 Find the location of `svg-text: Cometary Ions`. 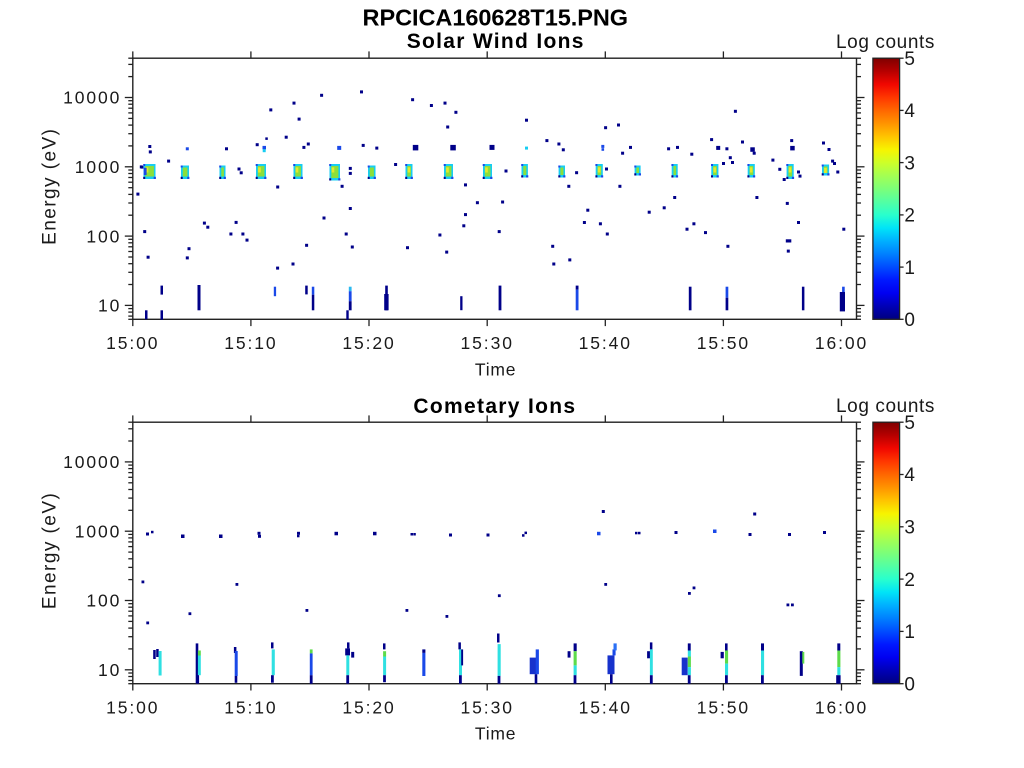

svg-text: Cometary Ions is located at coordinates (494, 406).